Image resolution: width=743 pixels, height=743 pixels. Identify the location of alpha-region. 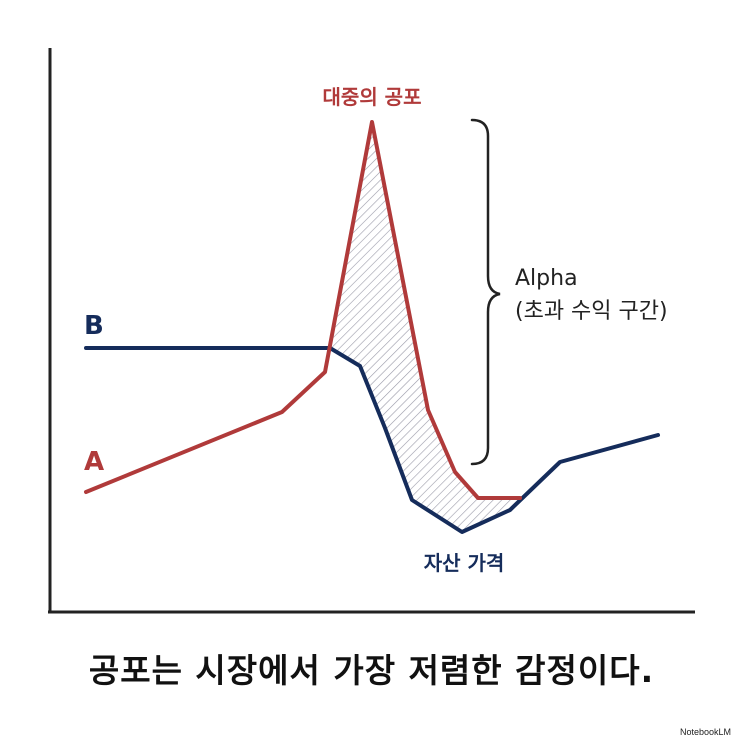
(425, 327).